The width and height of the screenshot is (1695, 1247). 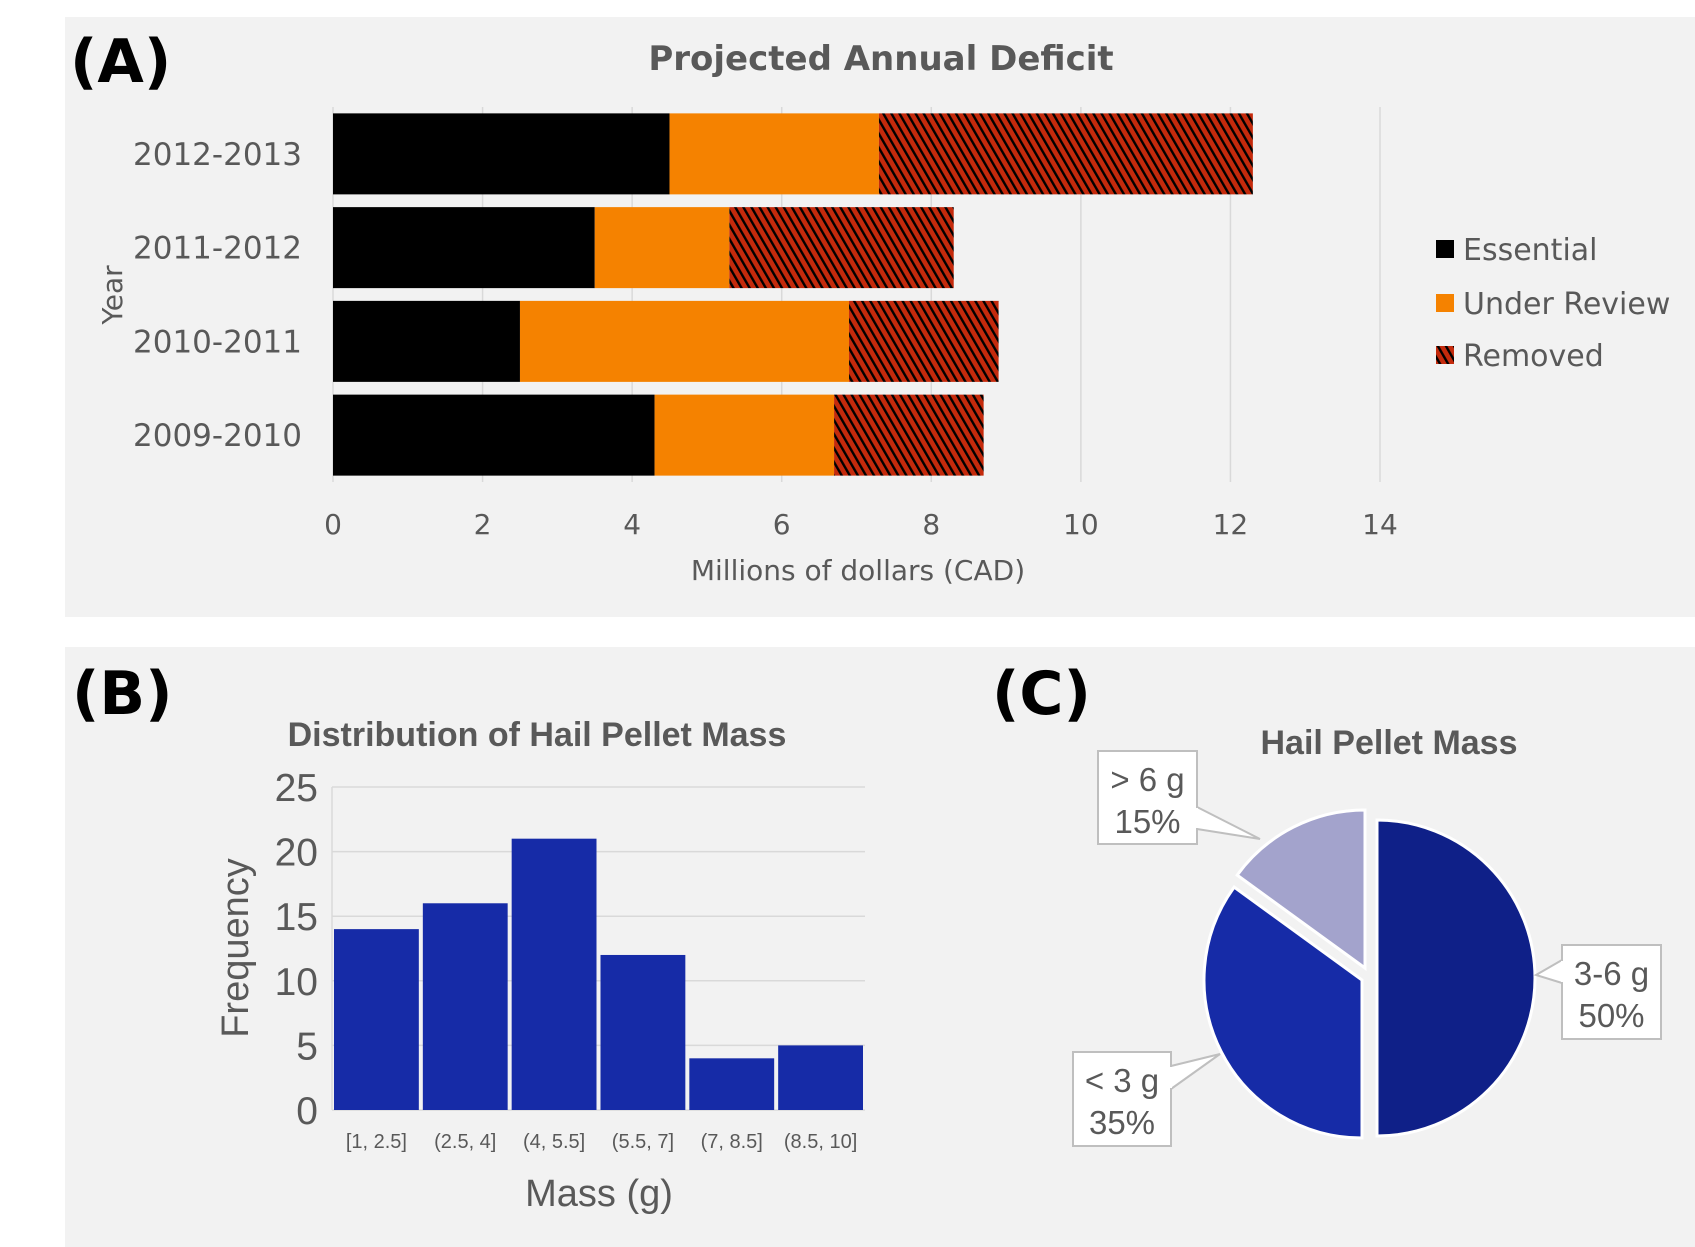 I want to click on x-tick-label: 0, so click(x=333, y=524).